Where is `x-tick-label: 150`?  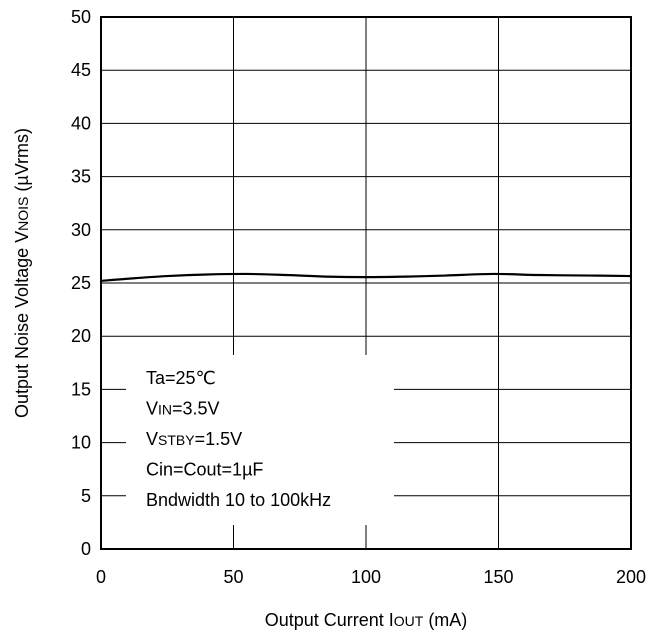
x-tick-label: 150 is located at coordinates (498, 577).